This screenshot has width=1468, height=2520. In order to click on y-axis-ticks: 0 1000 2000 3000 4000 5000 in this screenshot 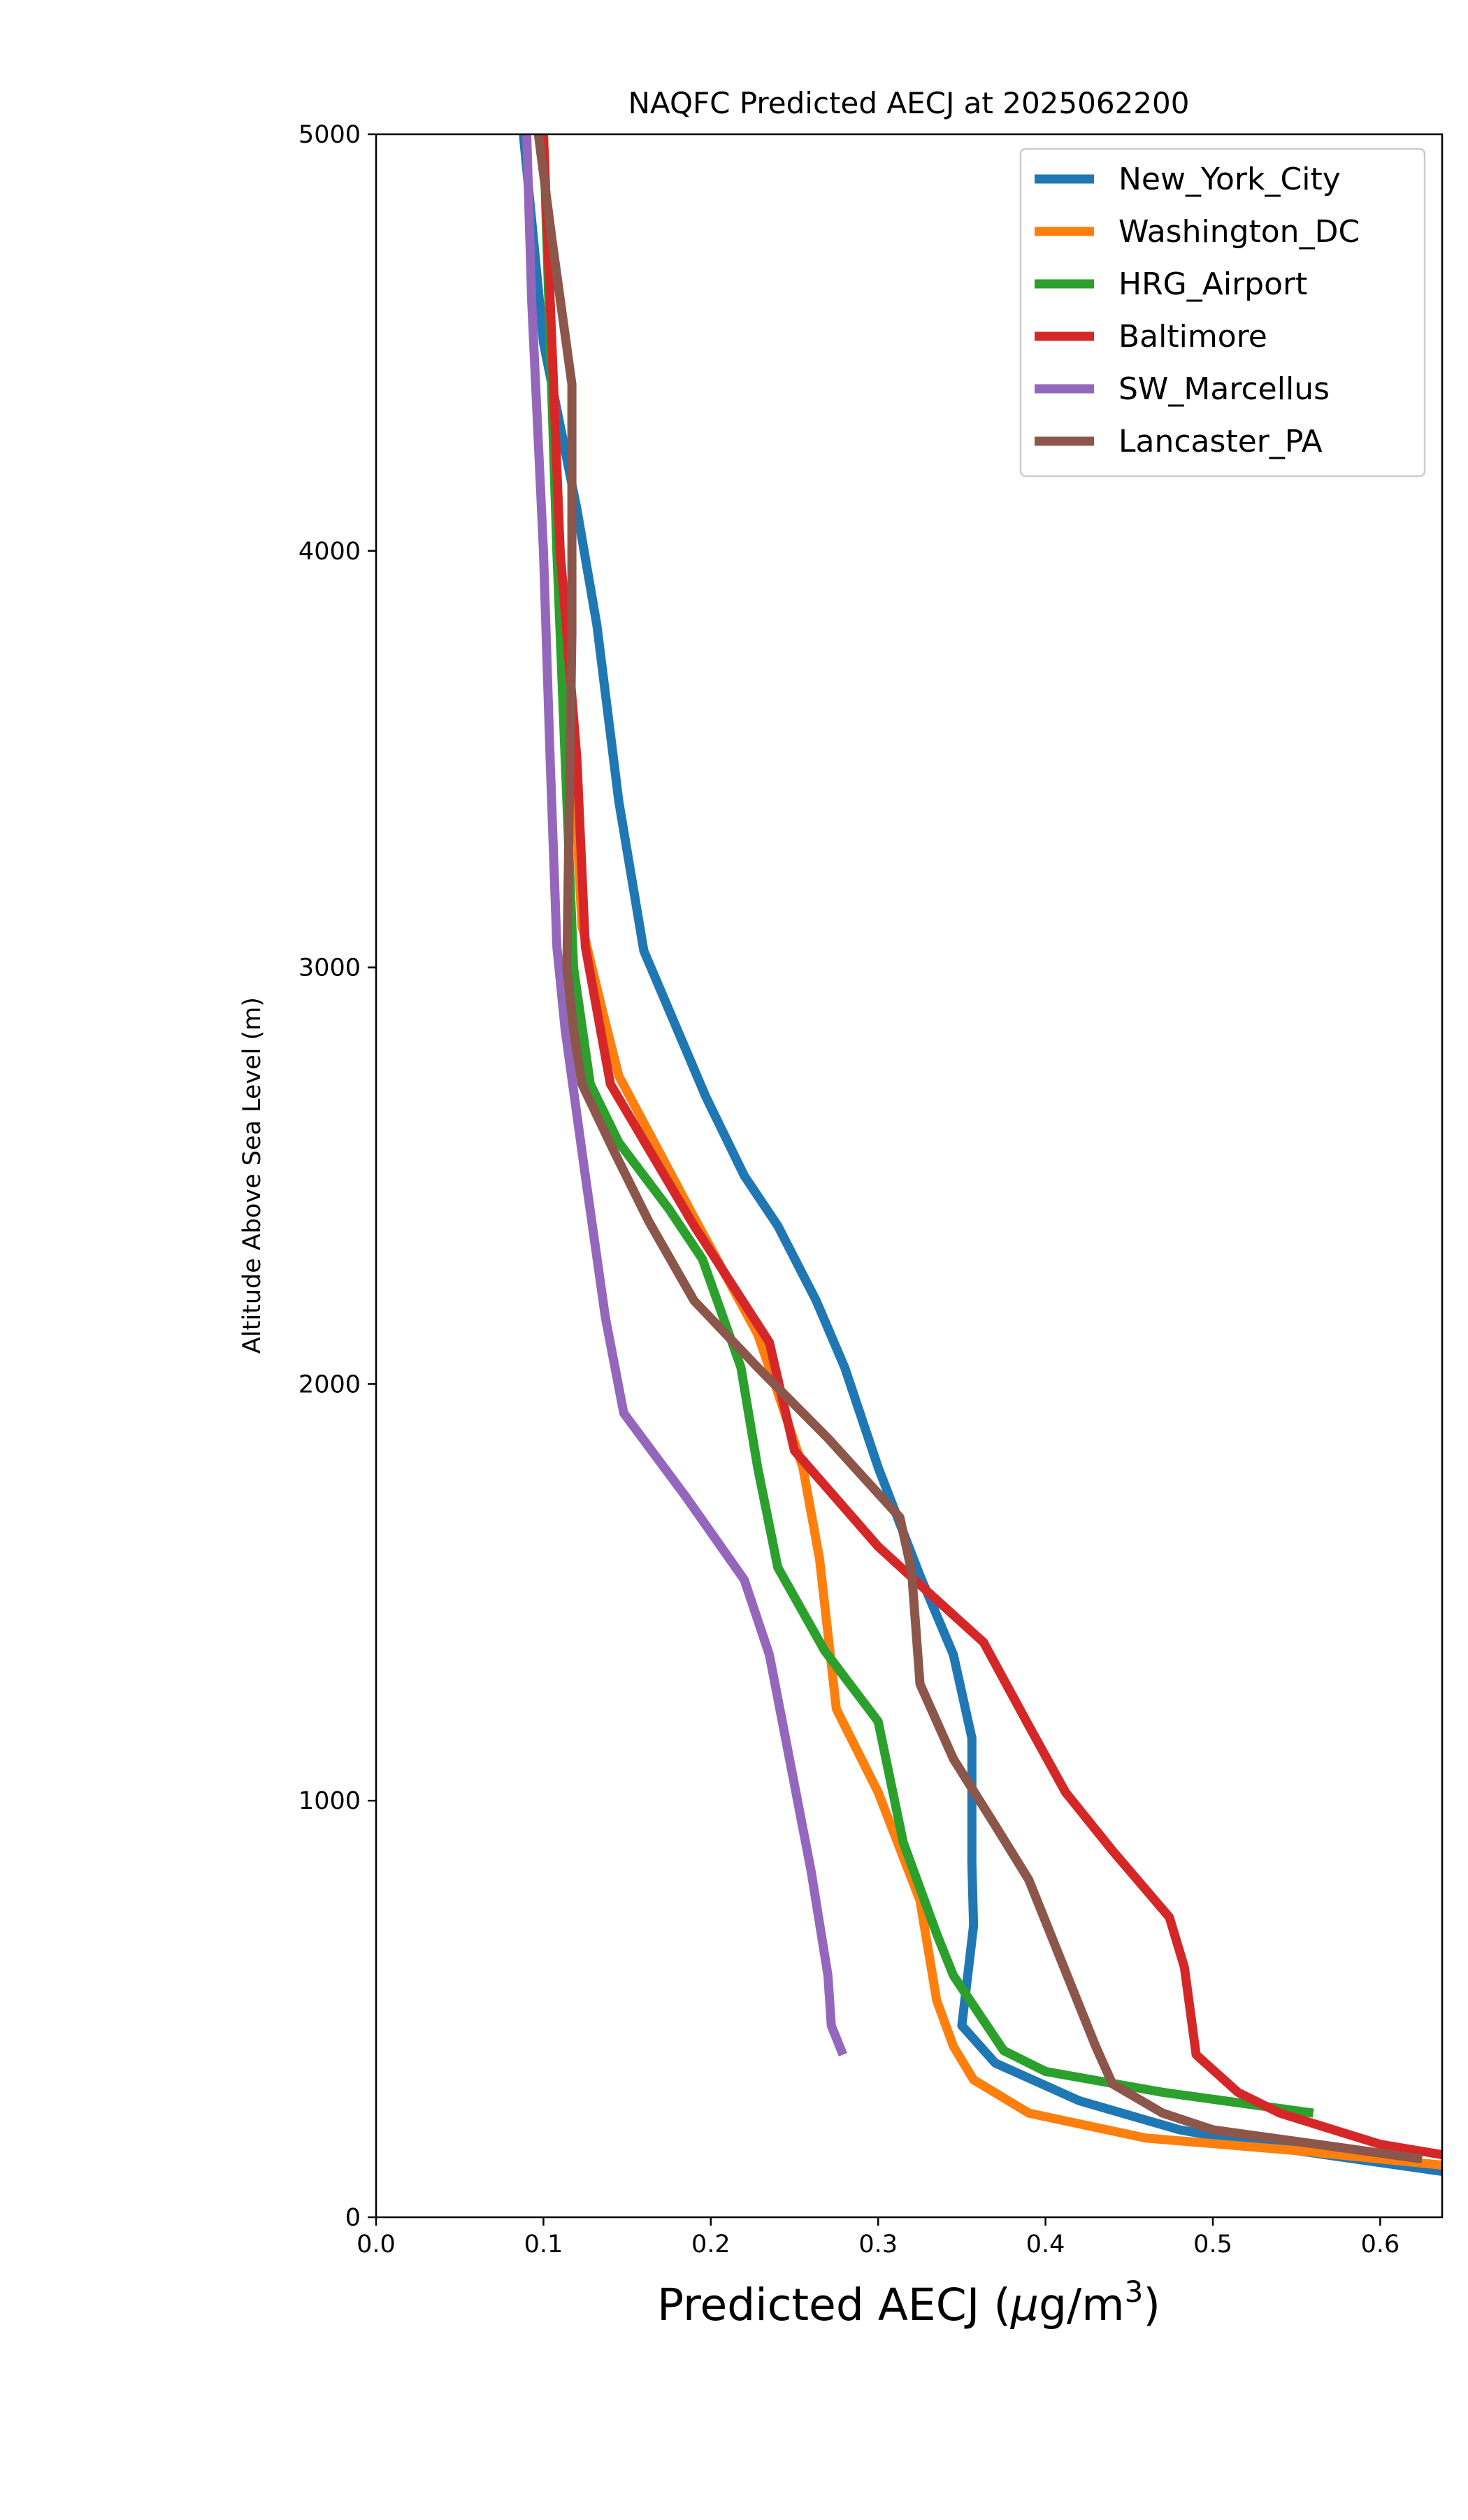, I will do `click(337, 1176)`.